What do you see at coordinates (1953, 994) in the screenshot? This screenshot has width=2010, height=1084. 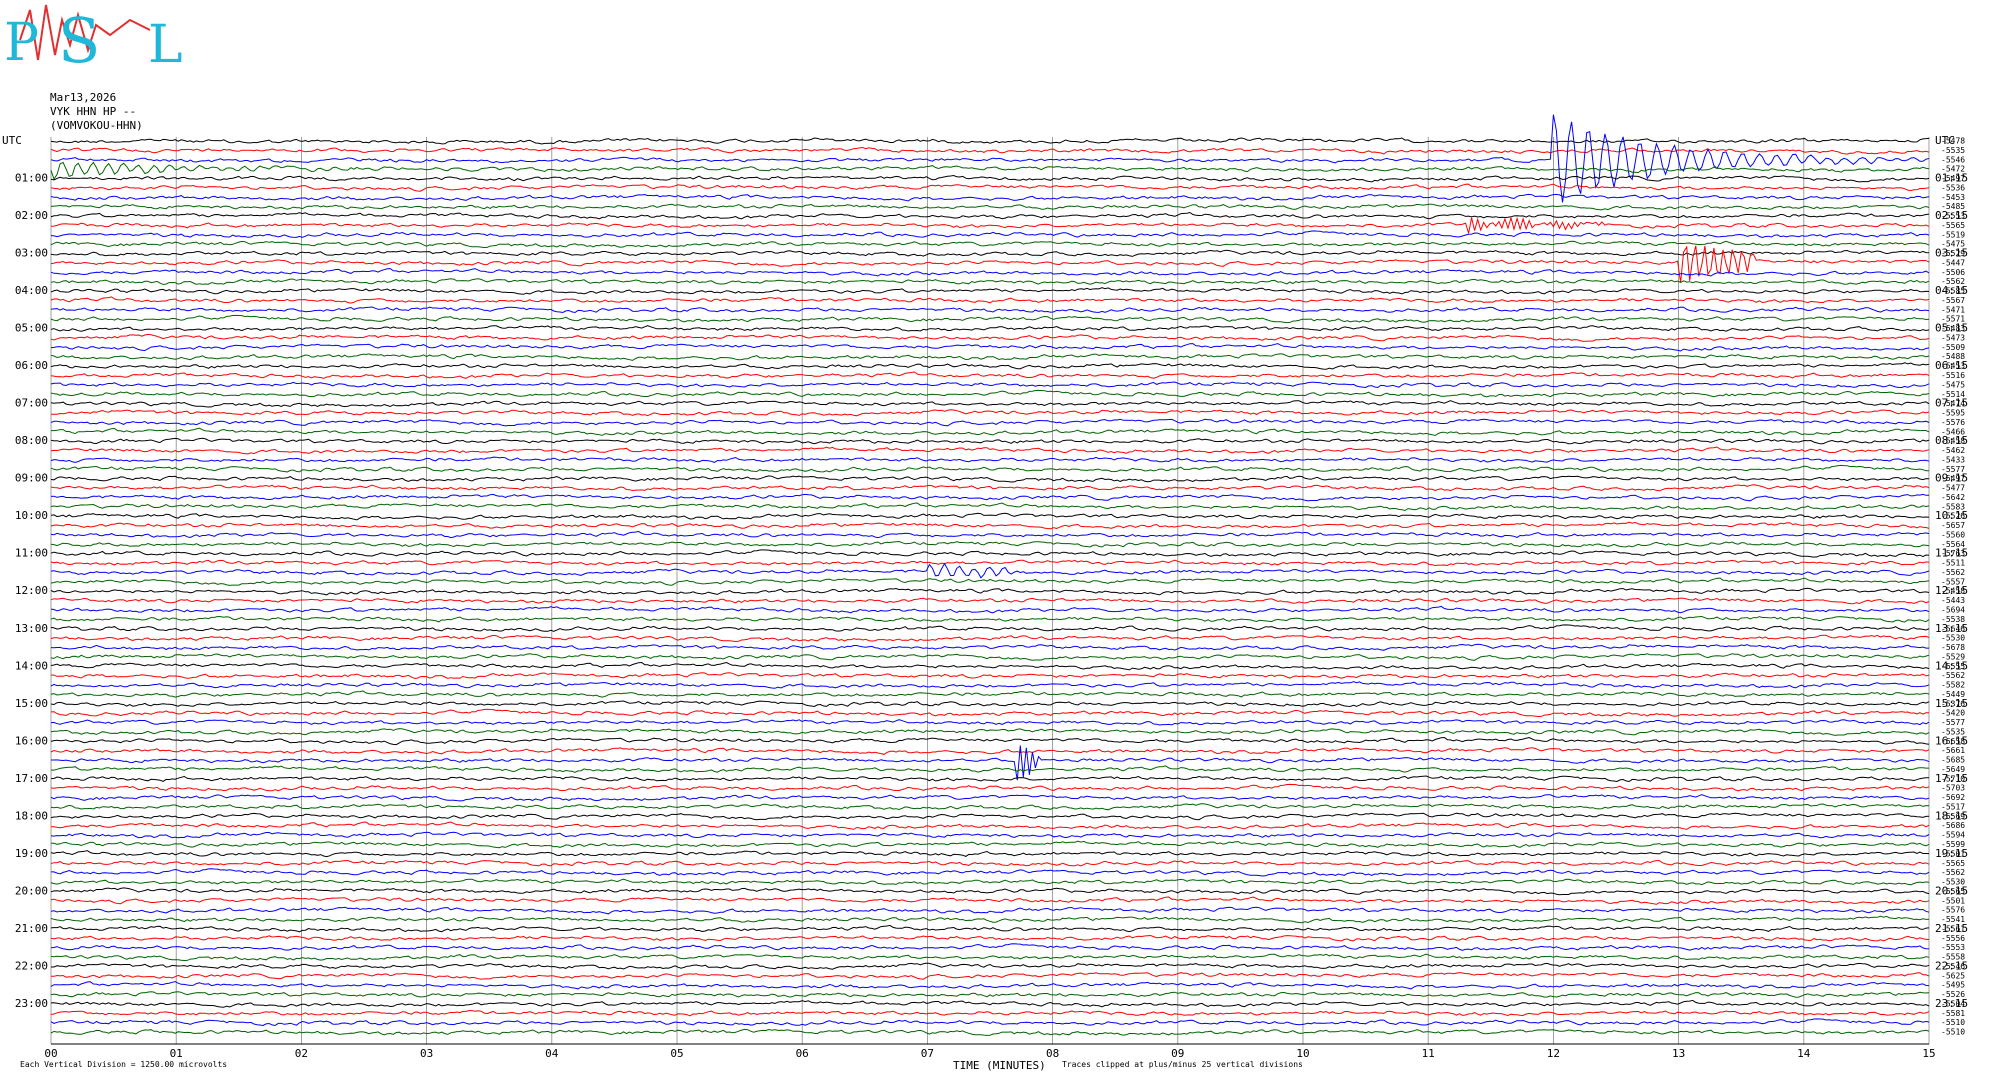 I see `offset-label: -5526` at bounding box center [1953, 994].